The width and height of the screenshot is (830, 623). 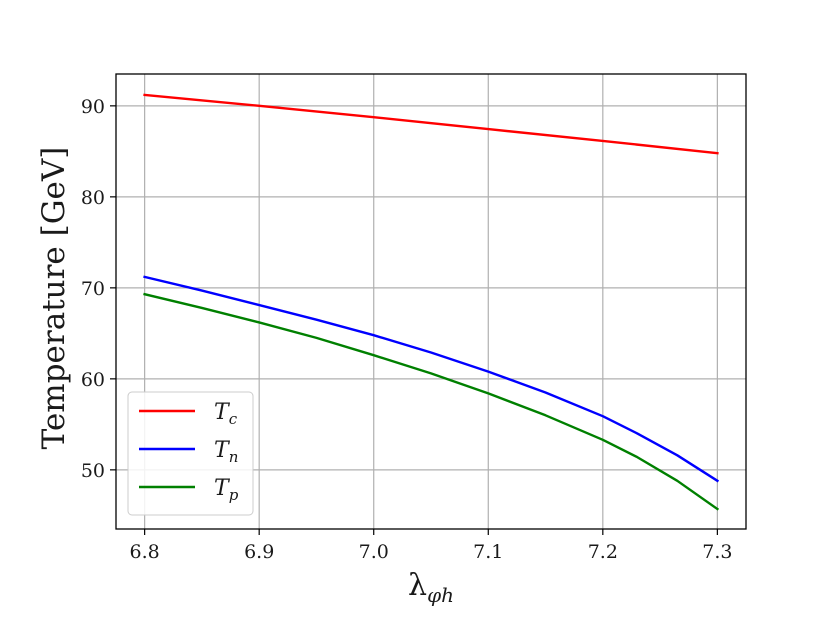 I want to click on legend-entries: Tc Tn Tp, so click(x=189, y=452).